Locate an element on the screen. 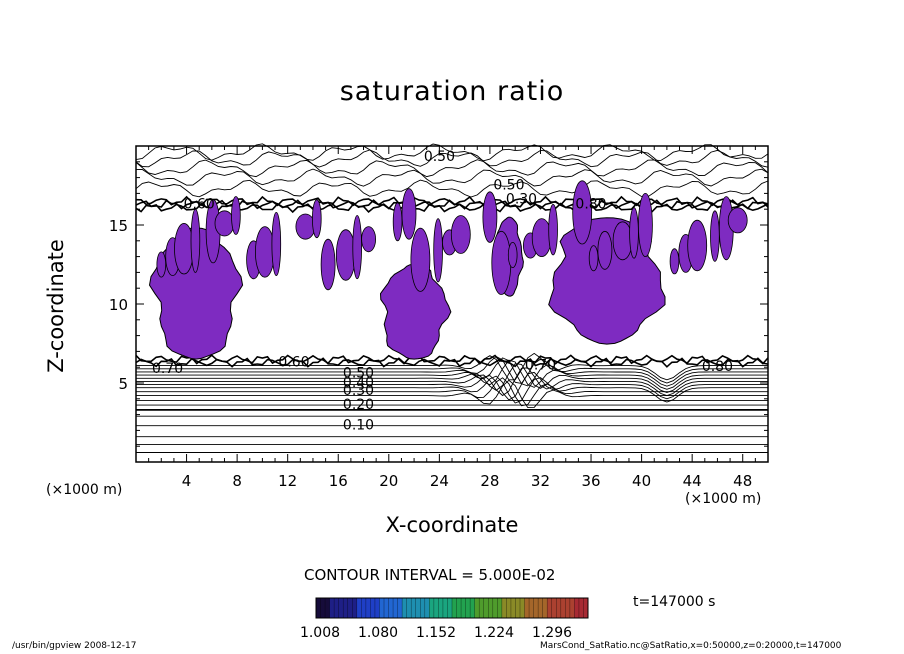 Image resolution: width=904 pixels, height=654 pixels. x-tick-label: 24 is located at coordinates (439, 481).